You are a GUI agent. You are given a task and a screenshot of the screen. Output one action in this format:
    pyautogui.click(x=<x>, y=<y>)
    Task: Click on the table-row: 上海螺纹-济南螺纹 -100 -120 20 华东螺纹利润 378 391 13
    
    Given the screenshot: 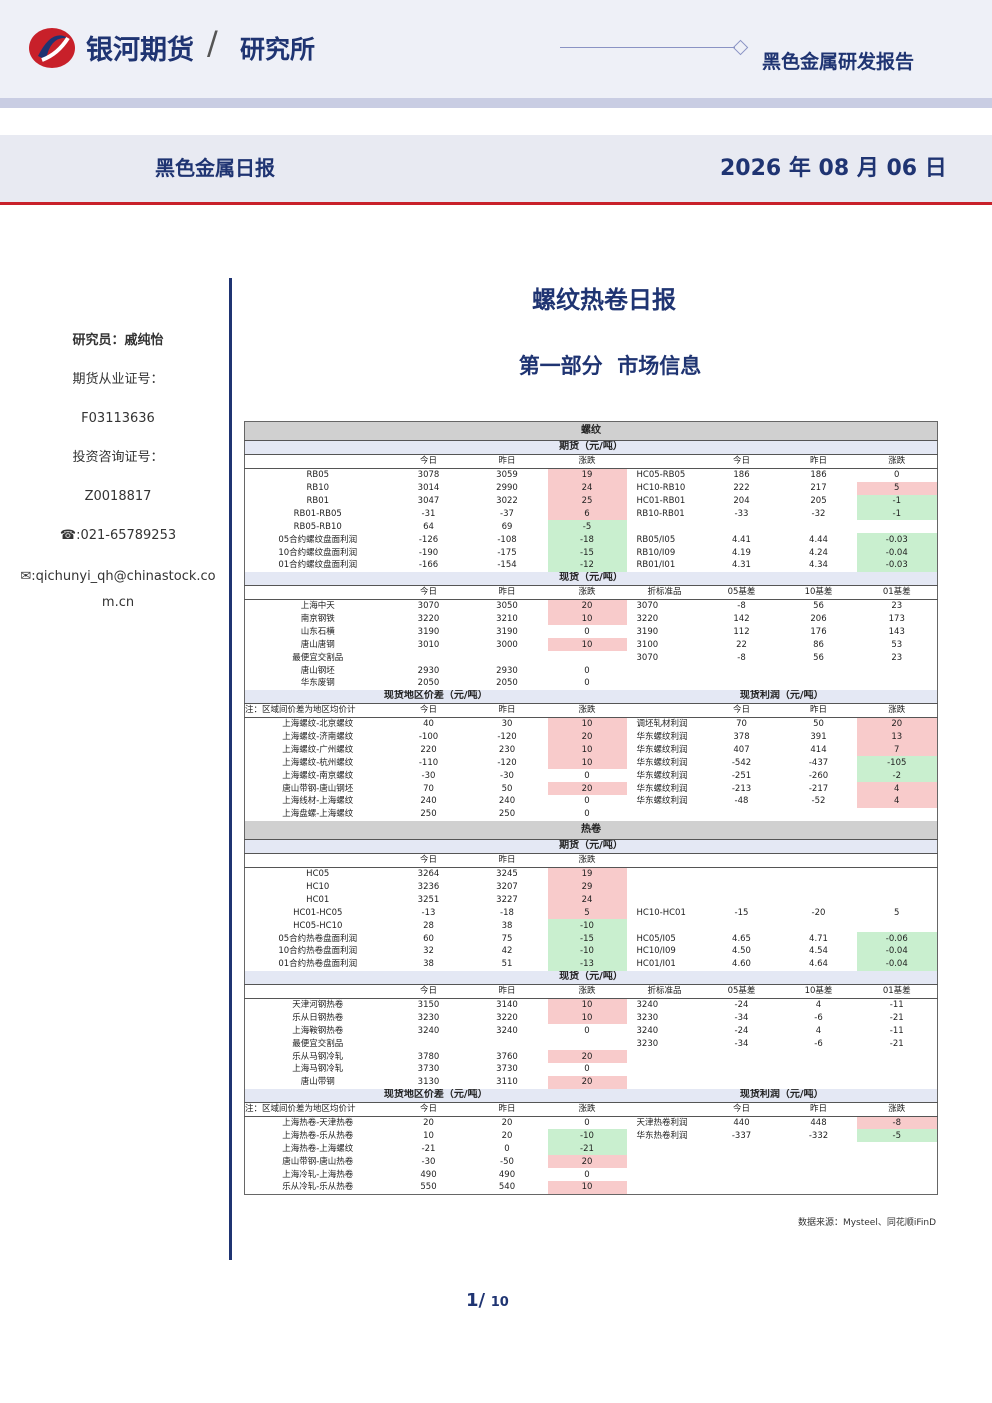 What is the action you would take?
    pyautogui.click(x=591, y=737)
    